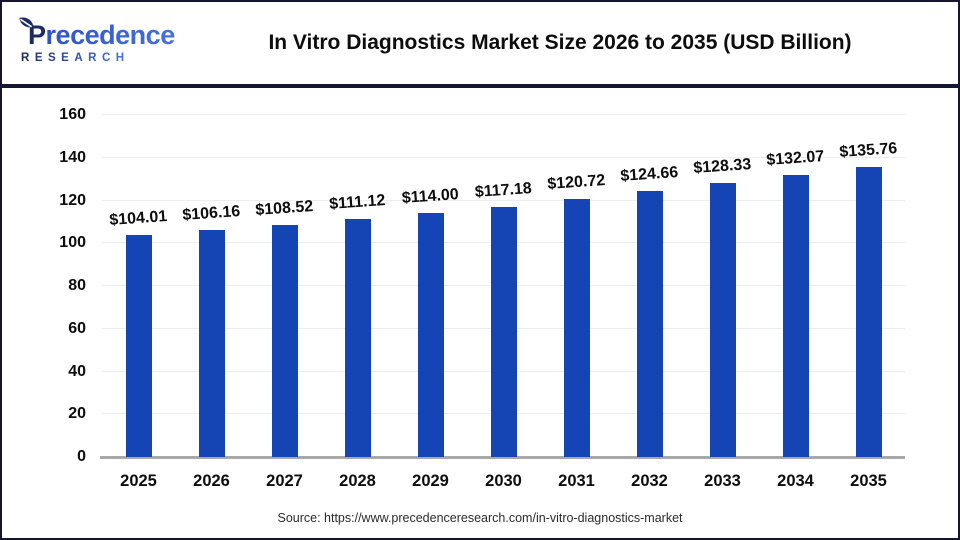 Image resolution: width=960 pixels, height=540 pixels. Describe the element at coordinates (72, 200) in the screenshot. I see `y-axis-tick-label: 120` at that location.